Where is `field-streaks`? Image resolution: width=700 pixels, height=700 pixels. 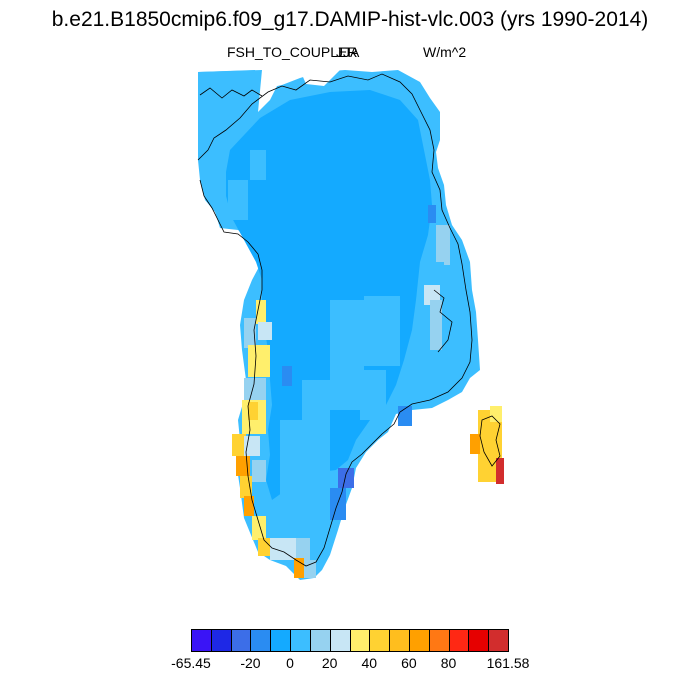 field-streaks is located at coordinates (314, 330).